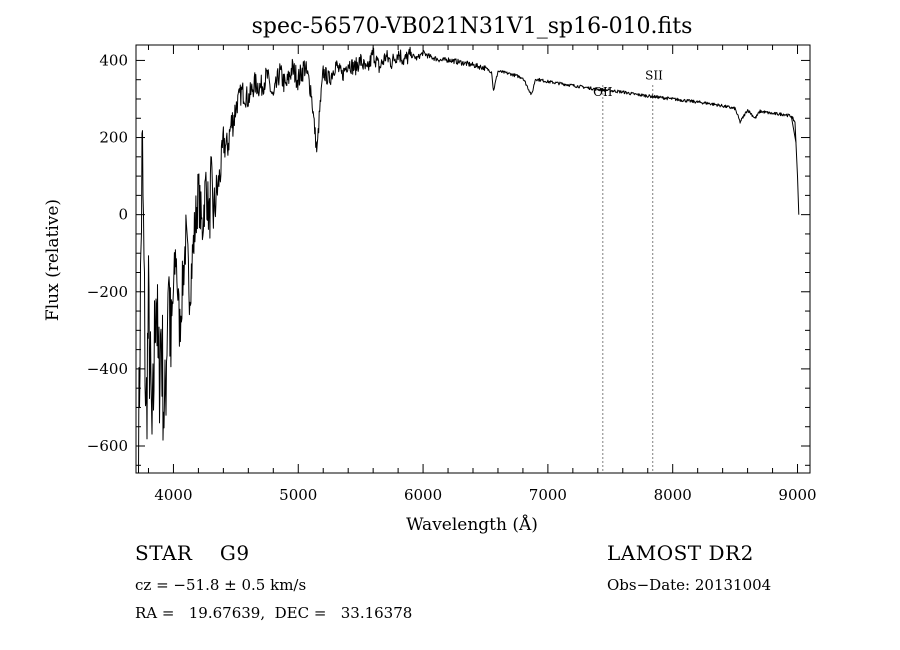  Describe the element at coordinates (797, 495) in the screenshot. I see `x-tick-label: 9000` at that location.